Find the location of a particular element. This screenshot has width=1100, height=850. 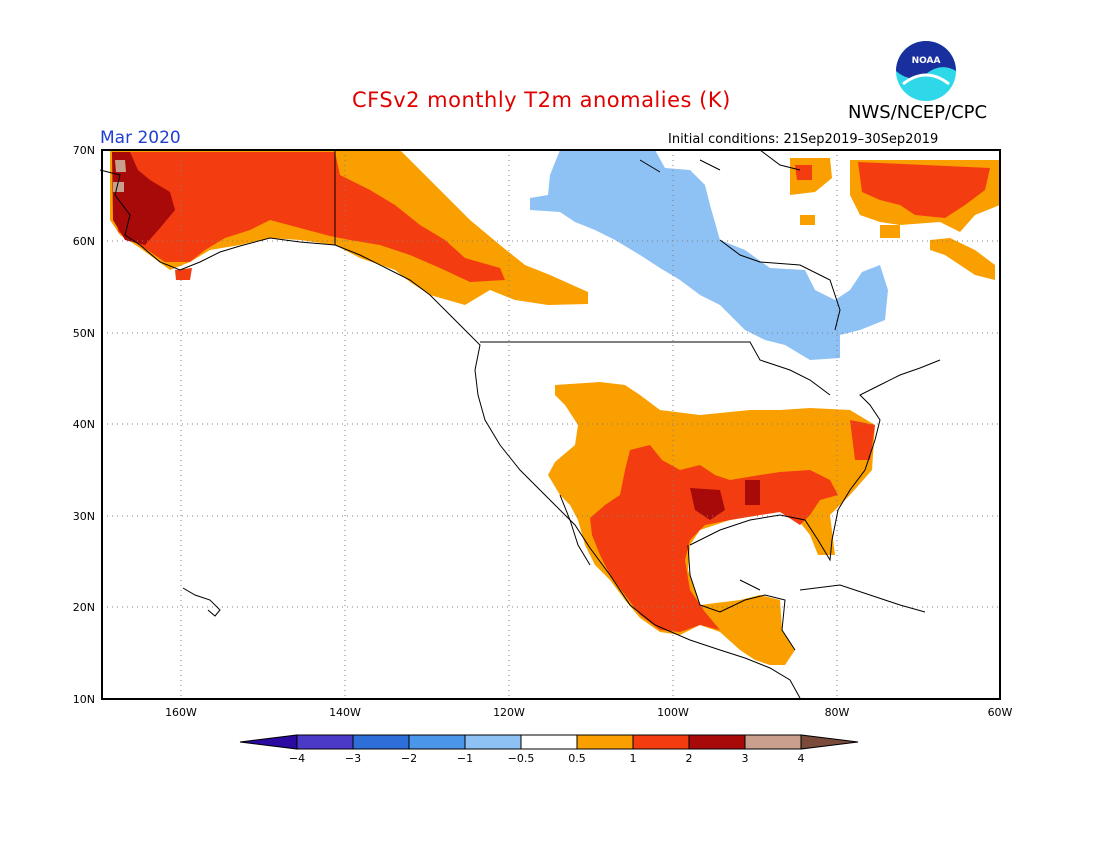

colorbar-arrow-high is located at coordinates (829, 742).